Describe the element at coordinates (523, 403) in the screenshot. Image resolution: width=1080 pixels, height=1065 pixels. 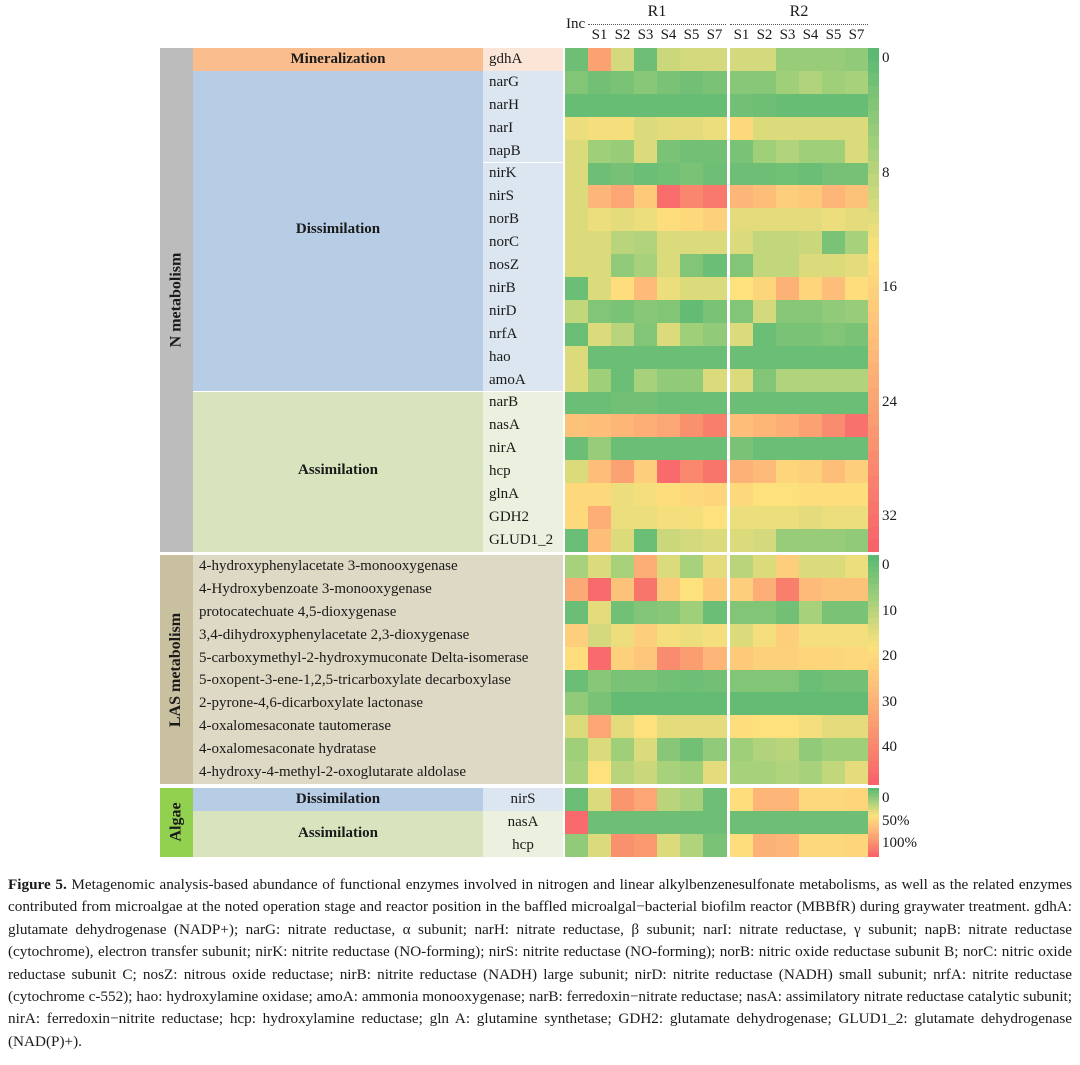
I see `gene-label-narb: narB` at that location.